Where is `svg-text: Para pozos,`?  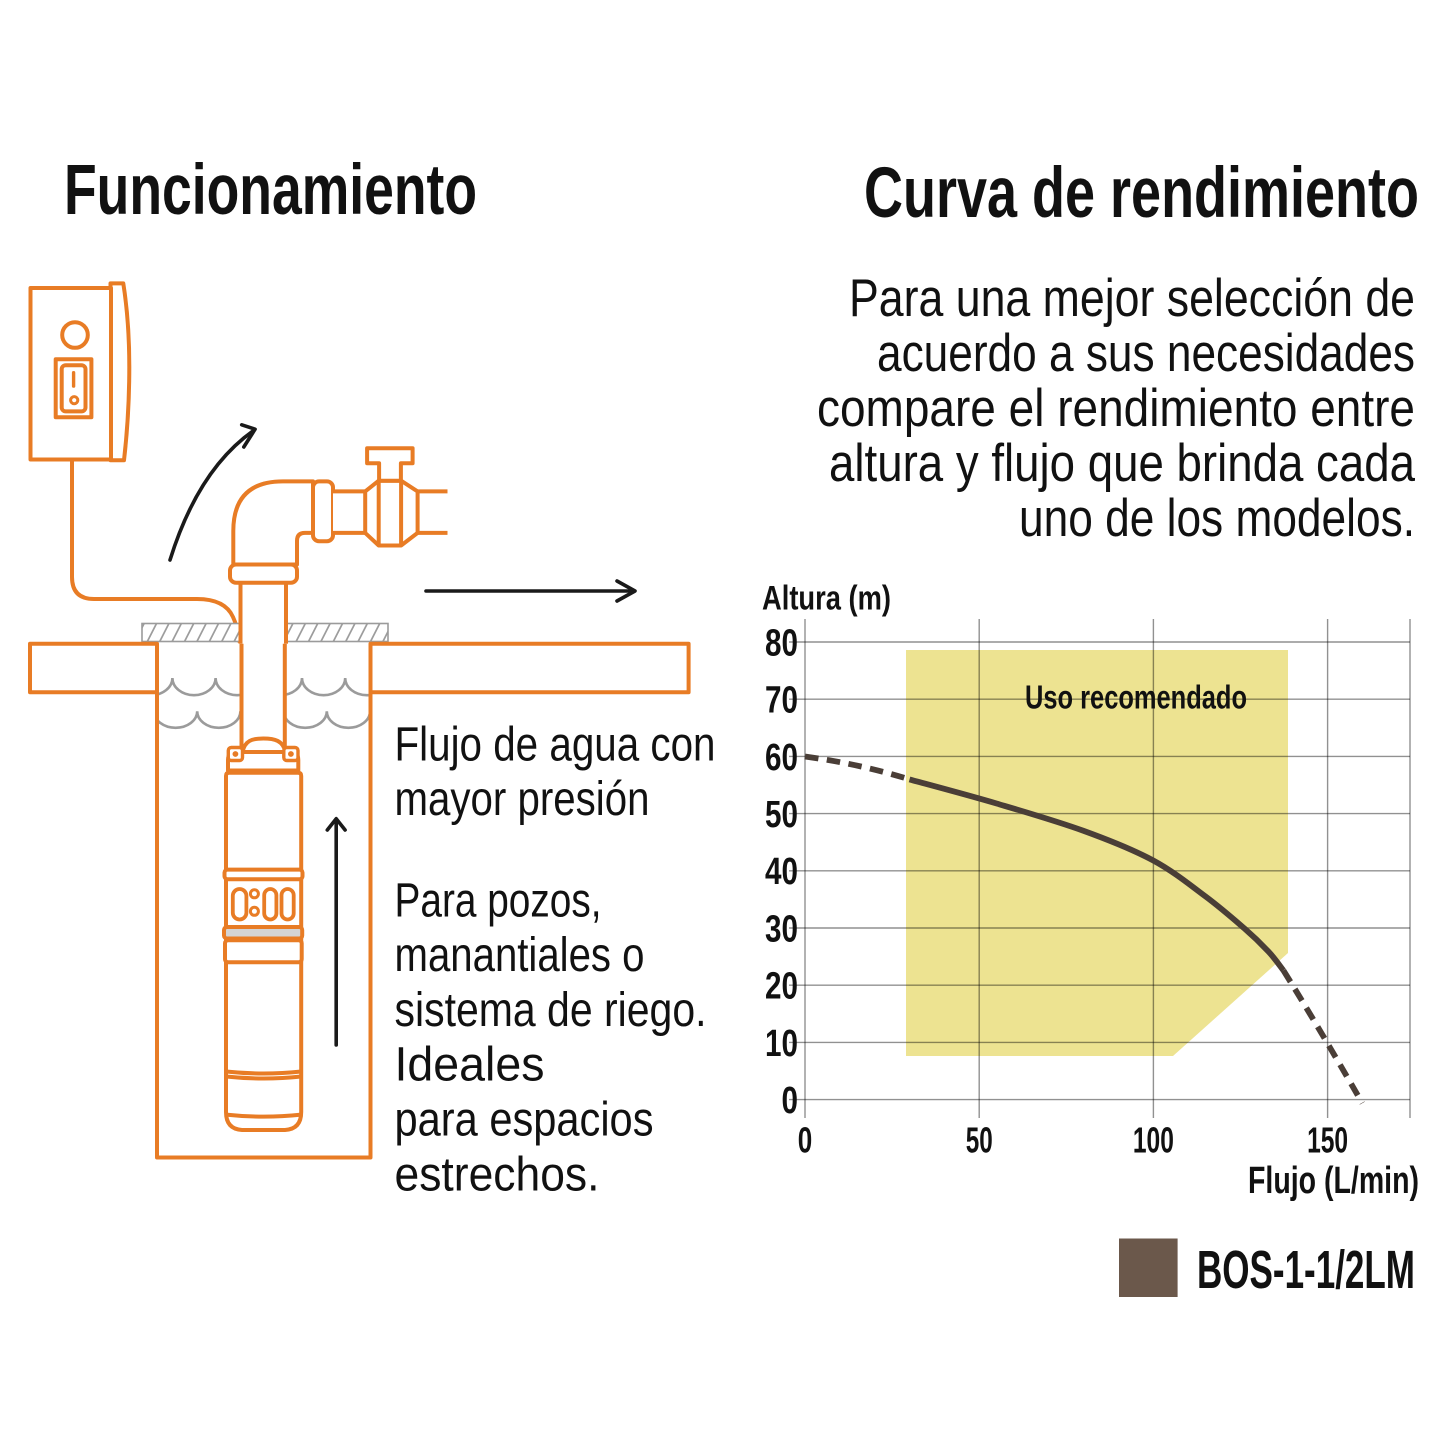
svg-text: Para pozos, is located at coordinates (498, 900).